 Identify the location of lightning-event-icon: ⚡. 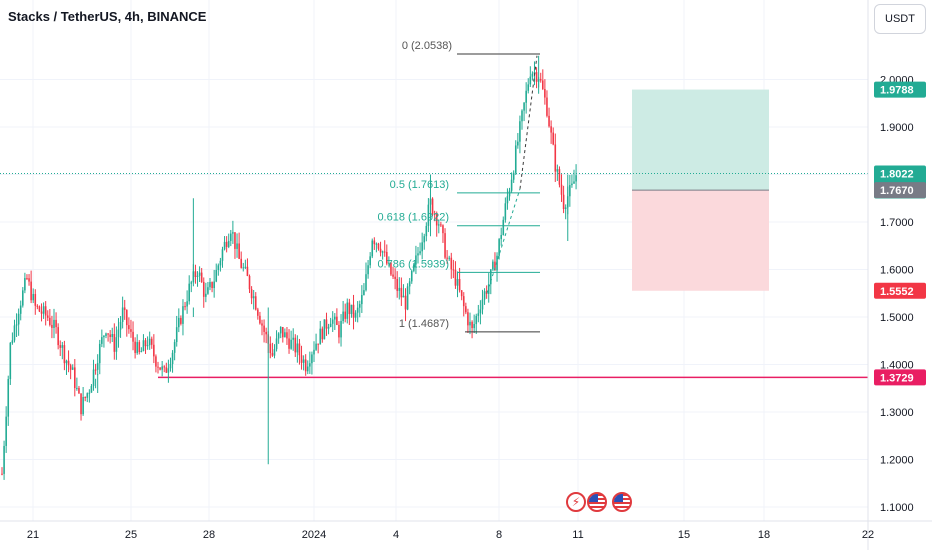
(576, 502).